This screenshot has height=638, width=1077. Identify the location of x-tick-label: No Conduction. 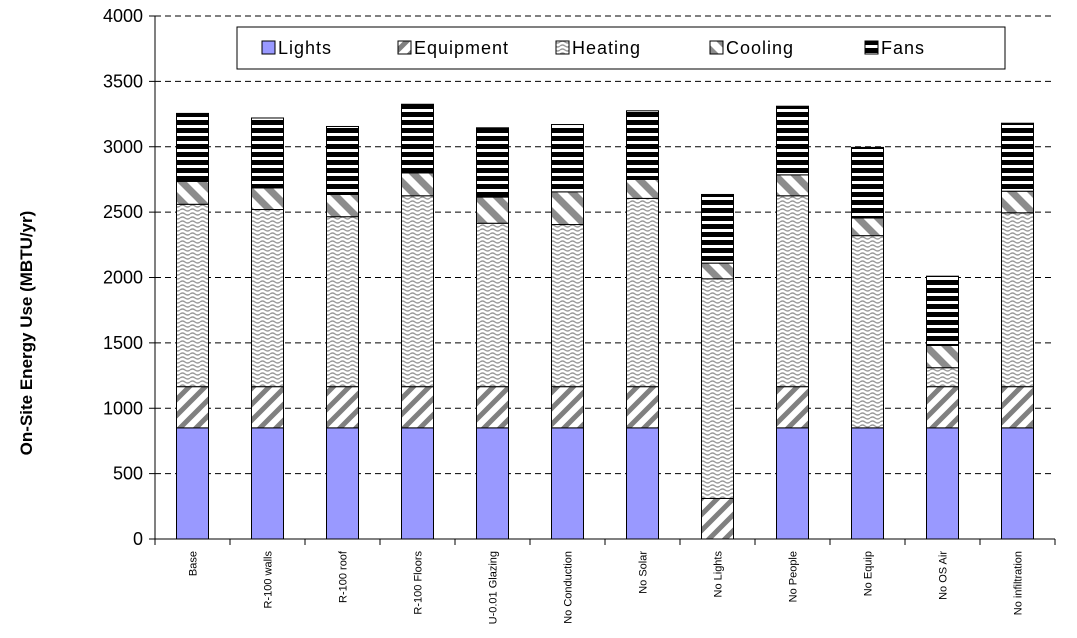
(569, 587).